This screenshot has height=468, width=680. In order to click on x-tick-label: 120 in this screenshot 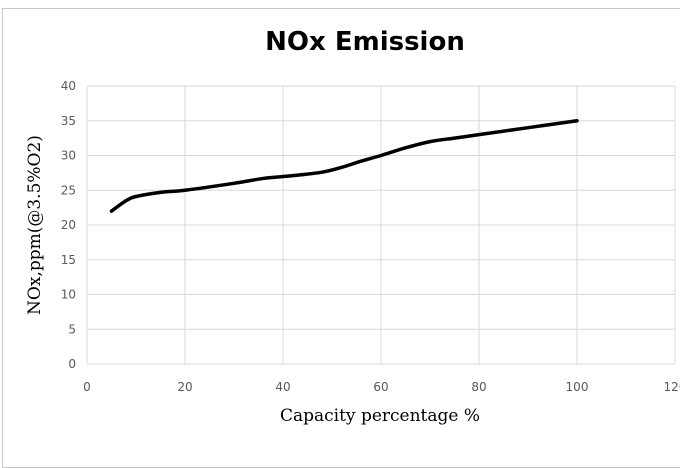, I will do `click(672, 387)`.